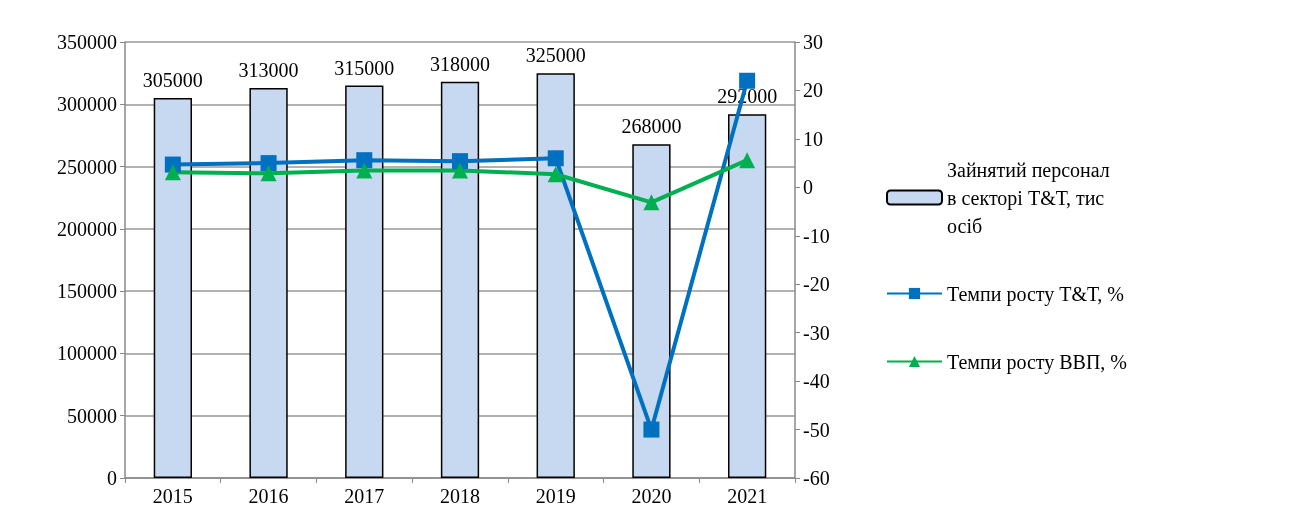 The image size is (1297, 531). Describe the element at coordinates (813, 90) in the screenshot. I see `y2-tick-label: 20` at that location.